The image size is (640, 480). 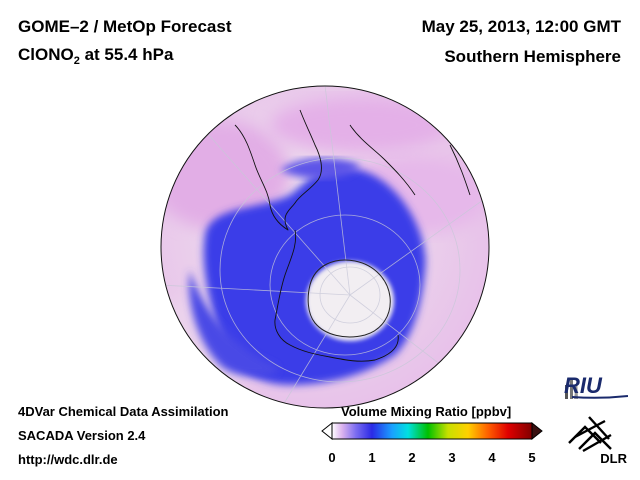 What do you see at coordinates (532, 56) in the screenshot?
I see `hemisphere-label: Southern Hemisphere` at bounding box center [532, 56].